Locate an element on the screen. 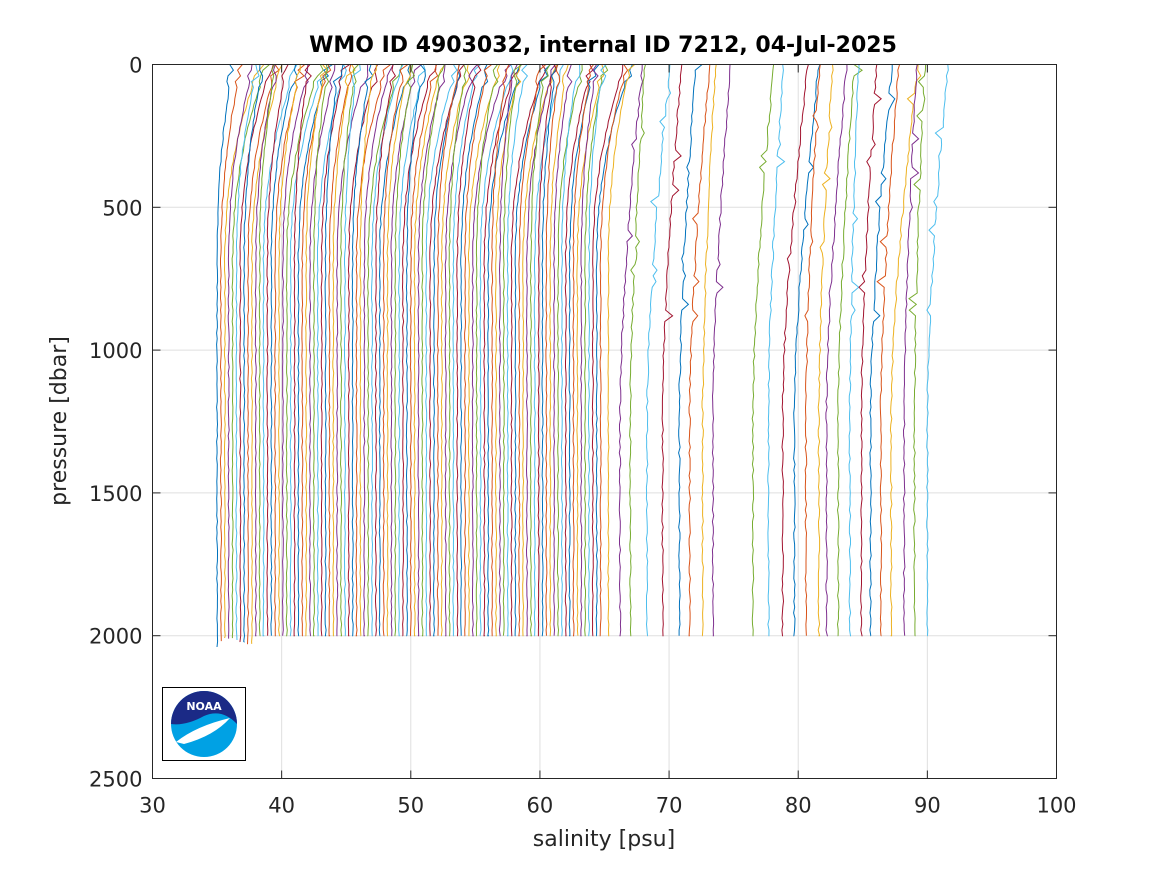 This screenshot has height=875, width=1167. y-tick-label: 2500 is located at coordinates (115, 780).